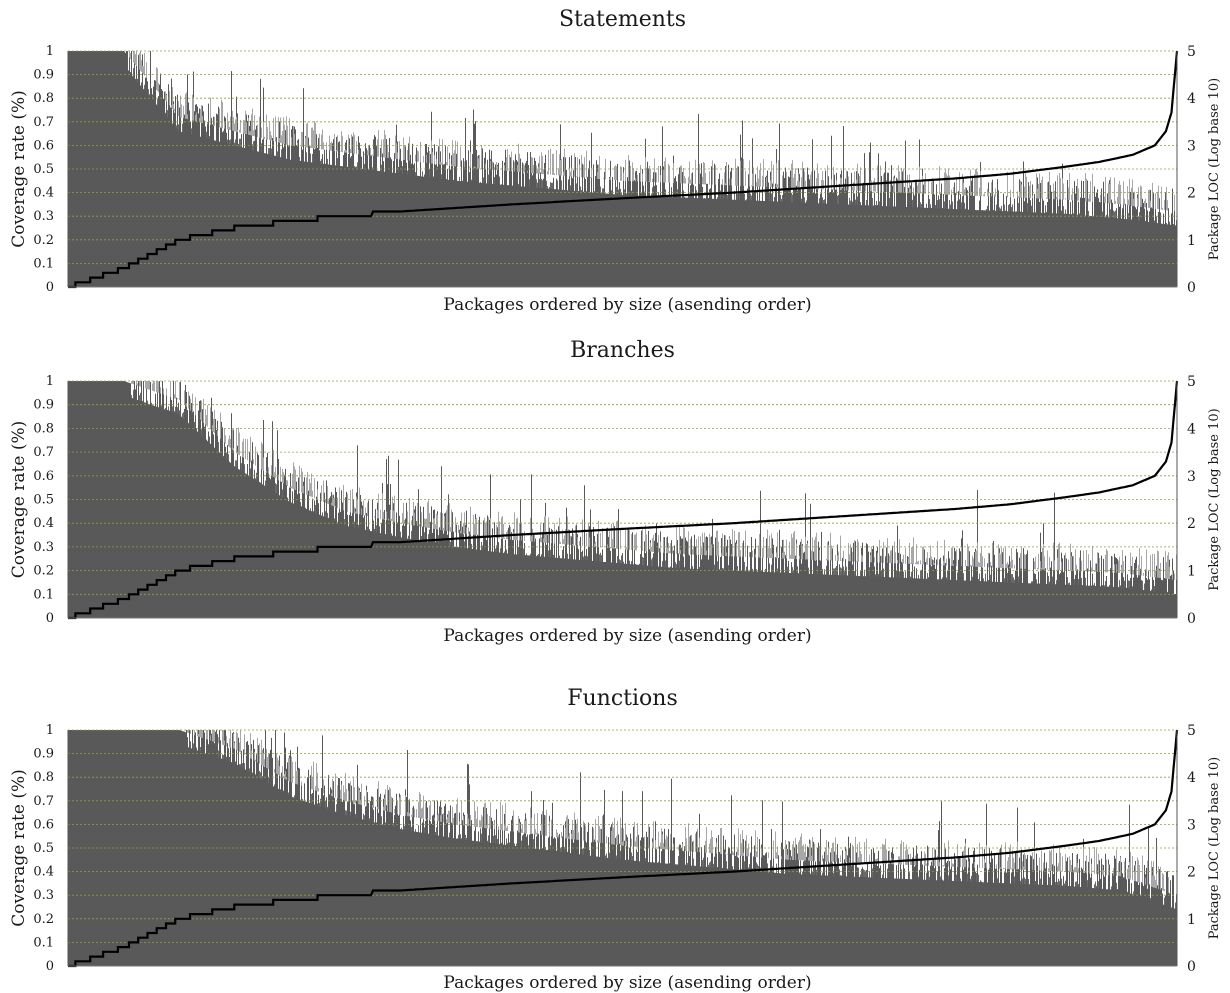 This screenshot has width=1230, height=993. I want to click on chart-title: Functions, so click(622, 698).